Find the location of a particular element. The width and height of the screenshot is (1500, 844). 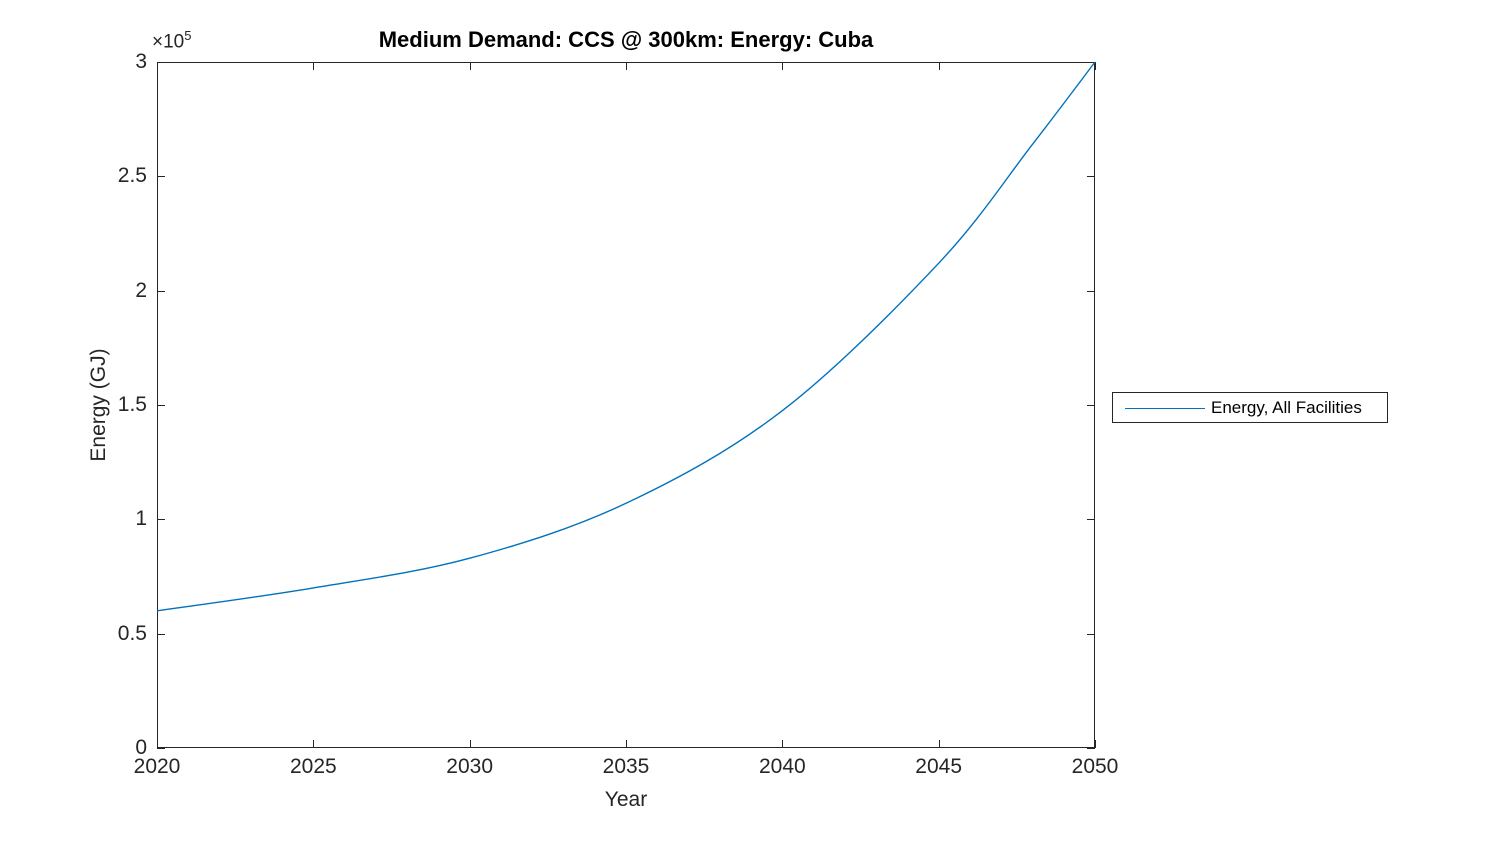

x-tick-label: 2020 is located at coordinates (157, 766).